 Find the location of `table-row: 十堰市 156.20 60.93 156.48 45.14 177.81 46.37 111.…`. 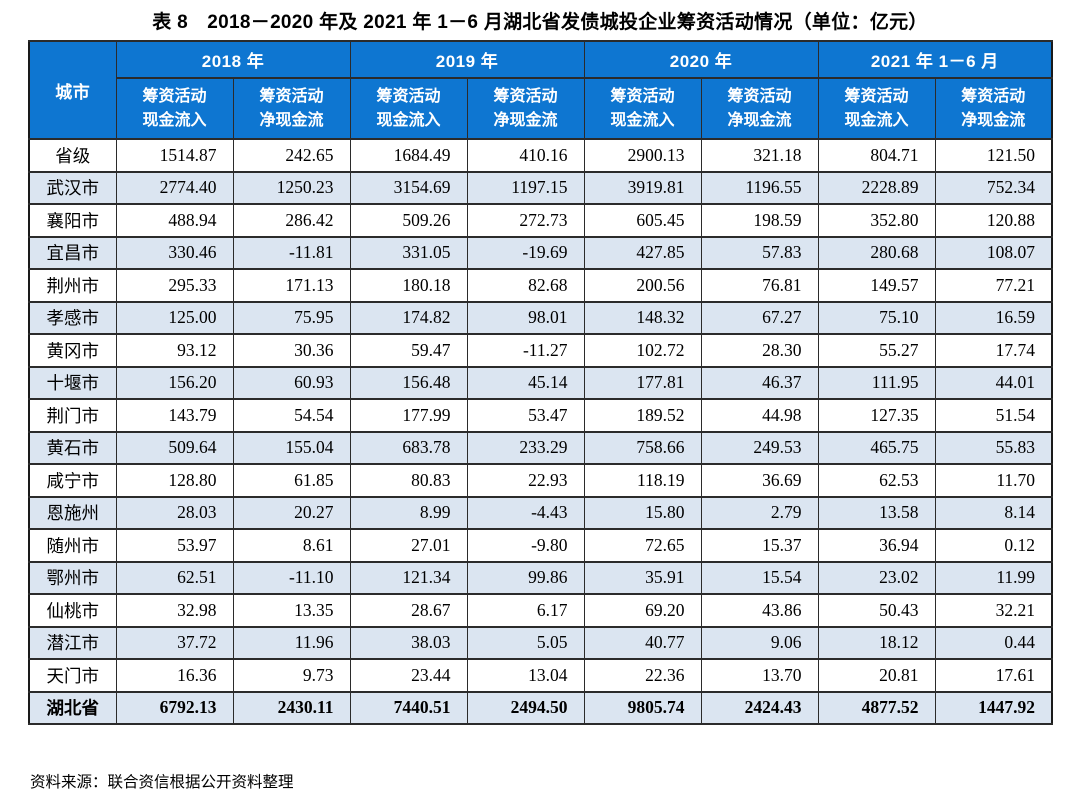

table-row: 十堰市 156.20 60.93 156.48 45.14 177.81 46.37 111.… is located at coordinates (540, 382).